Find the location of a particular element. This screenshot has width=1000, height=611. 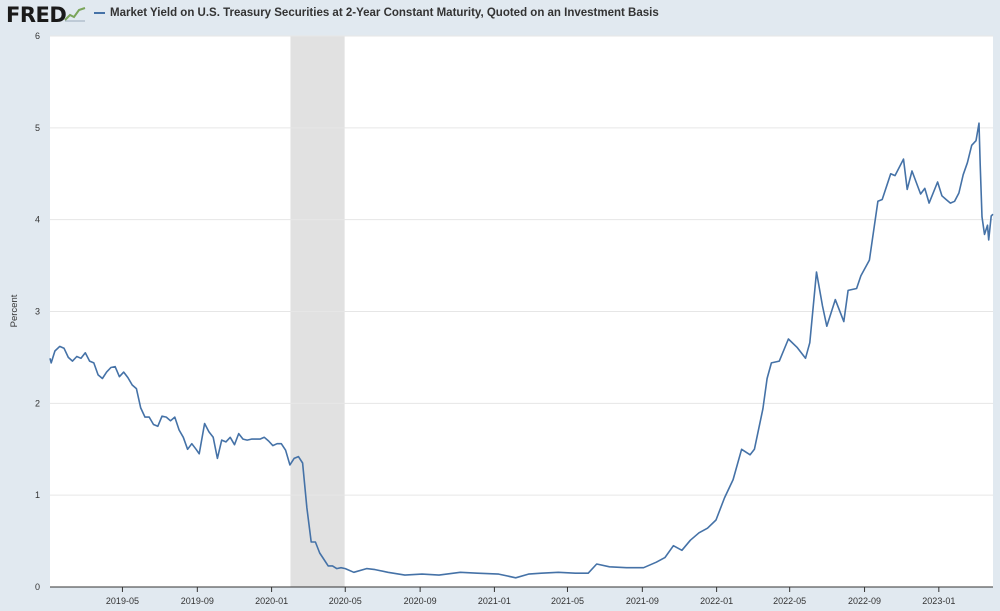

x-tick-label: 2020-01 is located at coordinates (271, 601).